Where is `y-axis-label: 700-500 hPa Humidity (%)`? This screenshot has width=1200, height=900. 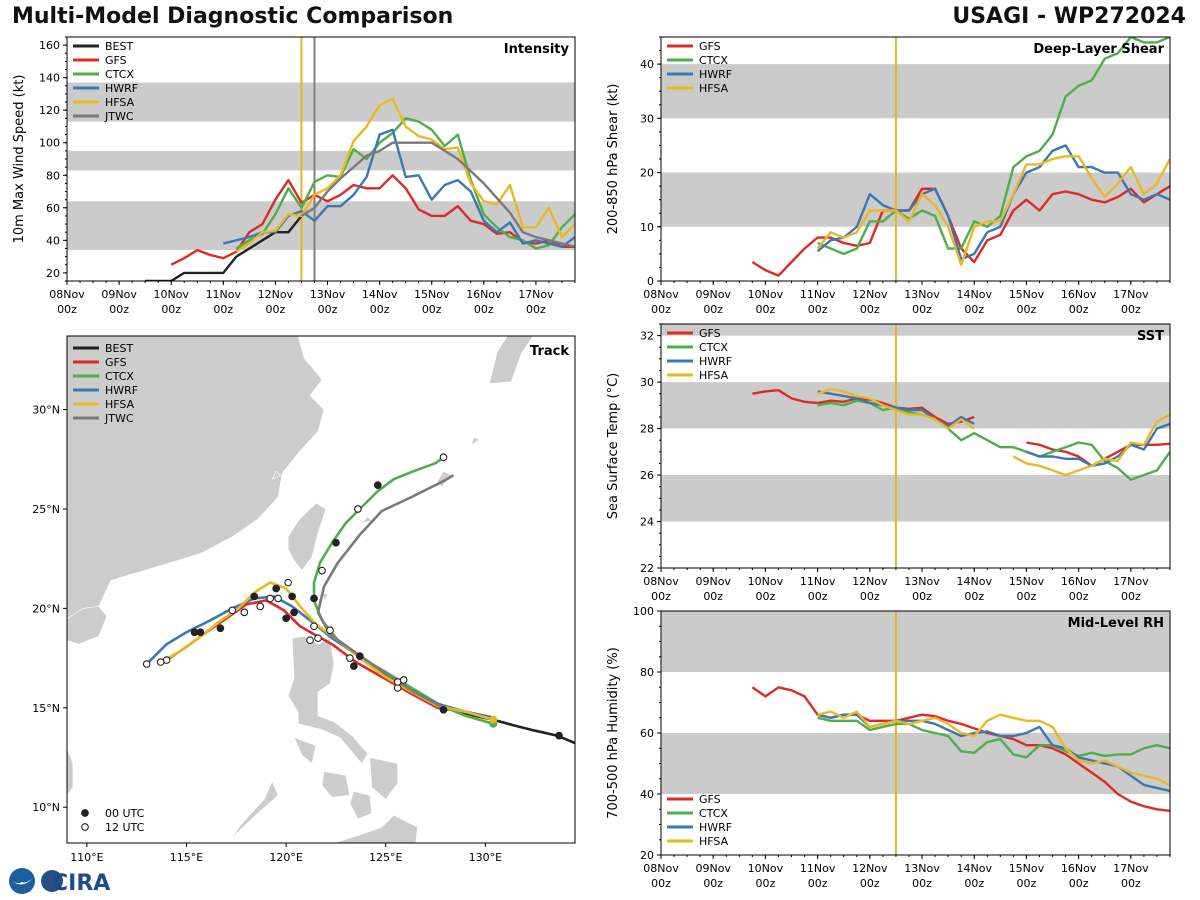
y-axis-label: 700-500 hPa Humidity (%) is located at coordinates (613, 733).